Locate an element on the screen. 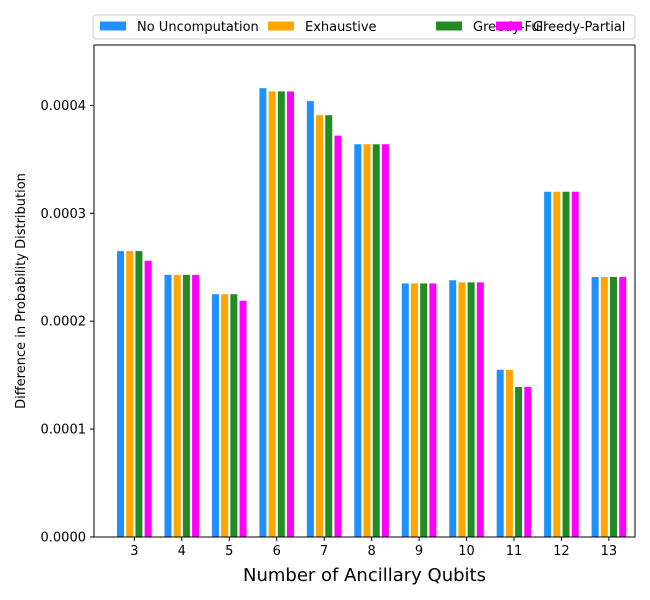  y-tick-label: 0.0001 is located at coordinates (64, 430).